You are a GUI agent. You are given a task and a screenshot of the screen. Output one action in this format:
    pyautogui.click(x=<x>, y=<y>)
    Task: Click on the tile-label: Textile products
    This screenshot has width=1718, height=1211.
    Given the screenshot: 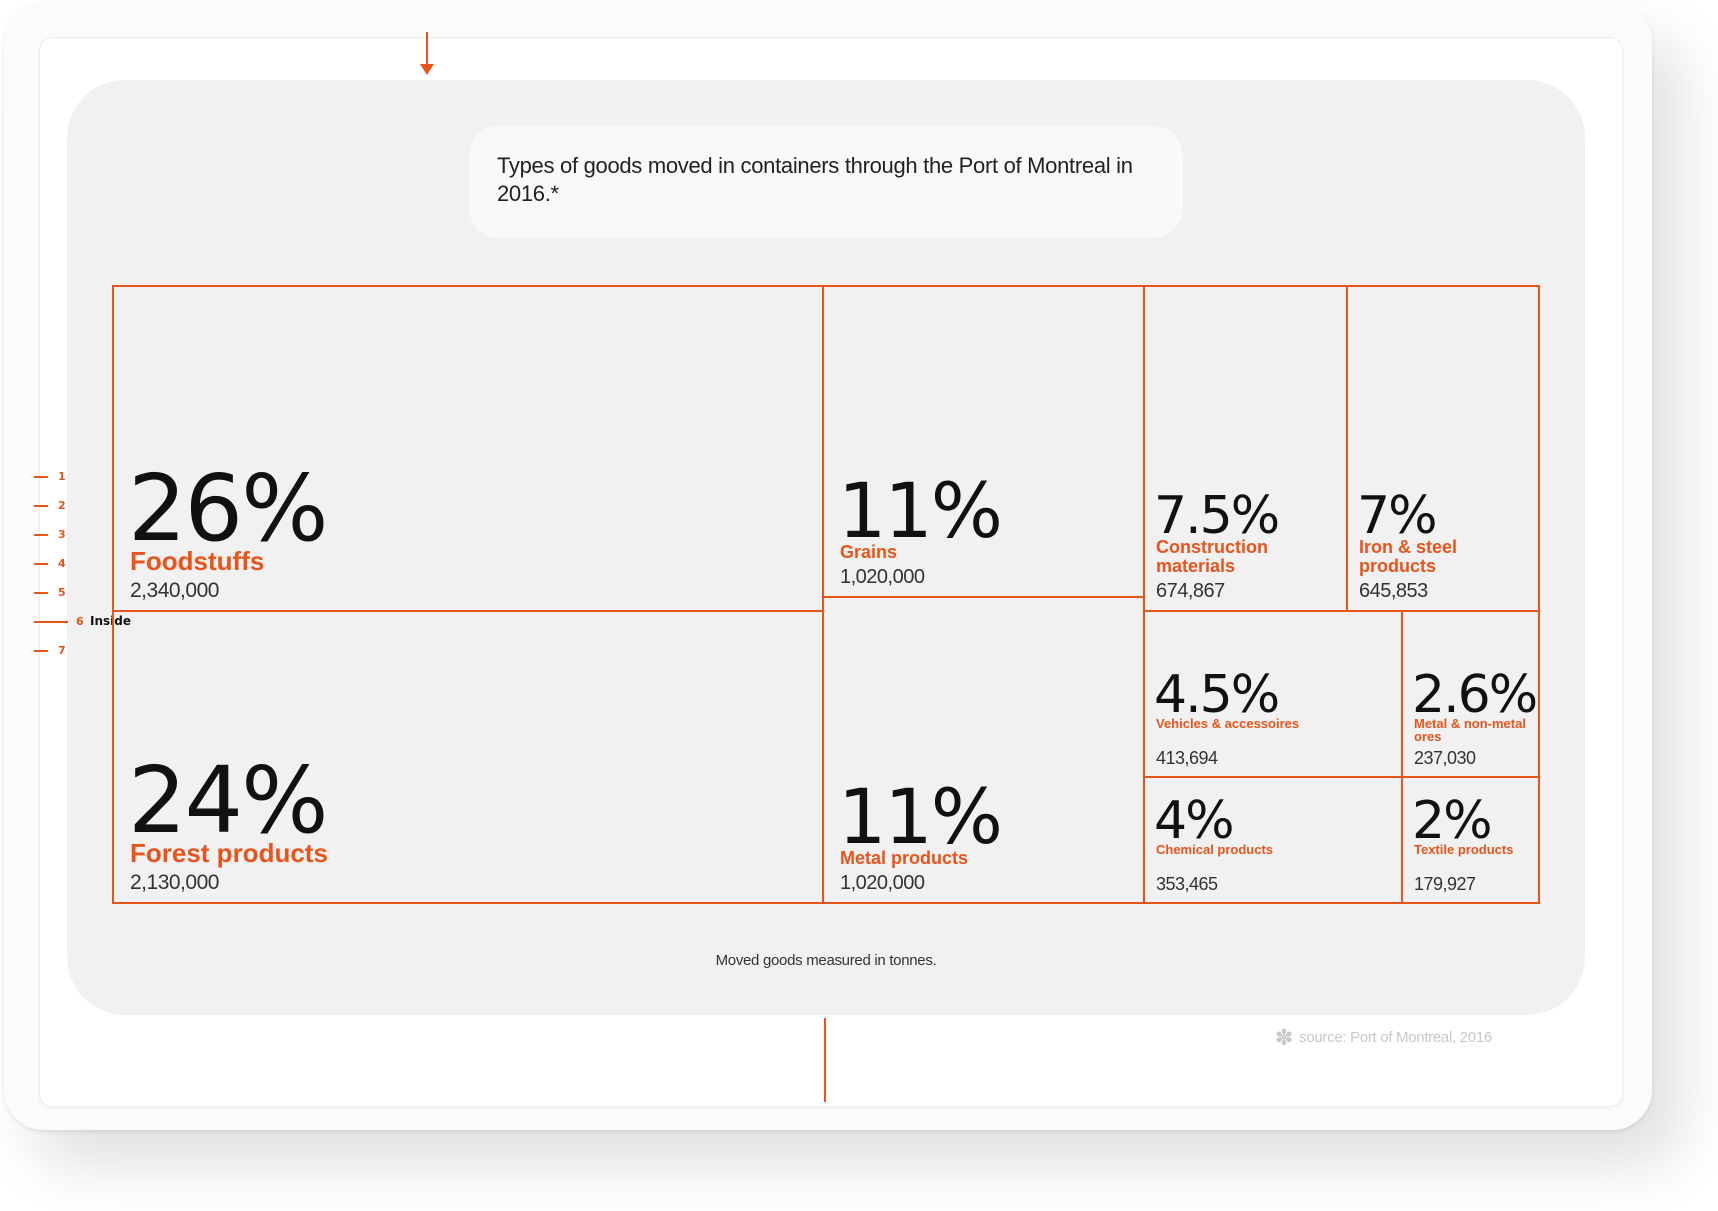 What is the action you would take?
    pyautogui.click(x=1464, y=849)
    